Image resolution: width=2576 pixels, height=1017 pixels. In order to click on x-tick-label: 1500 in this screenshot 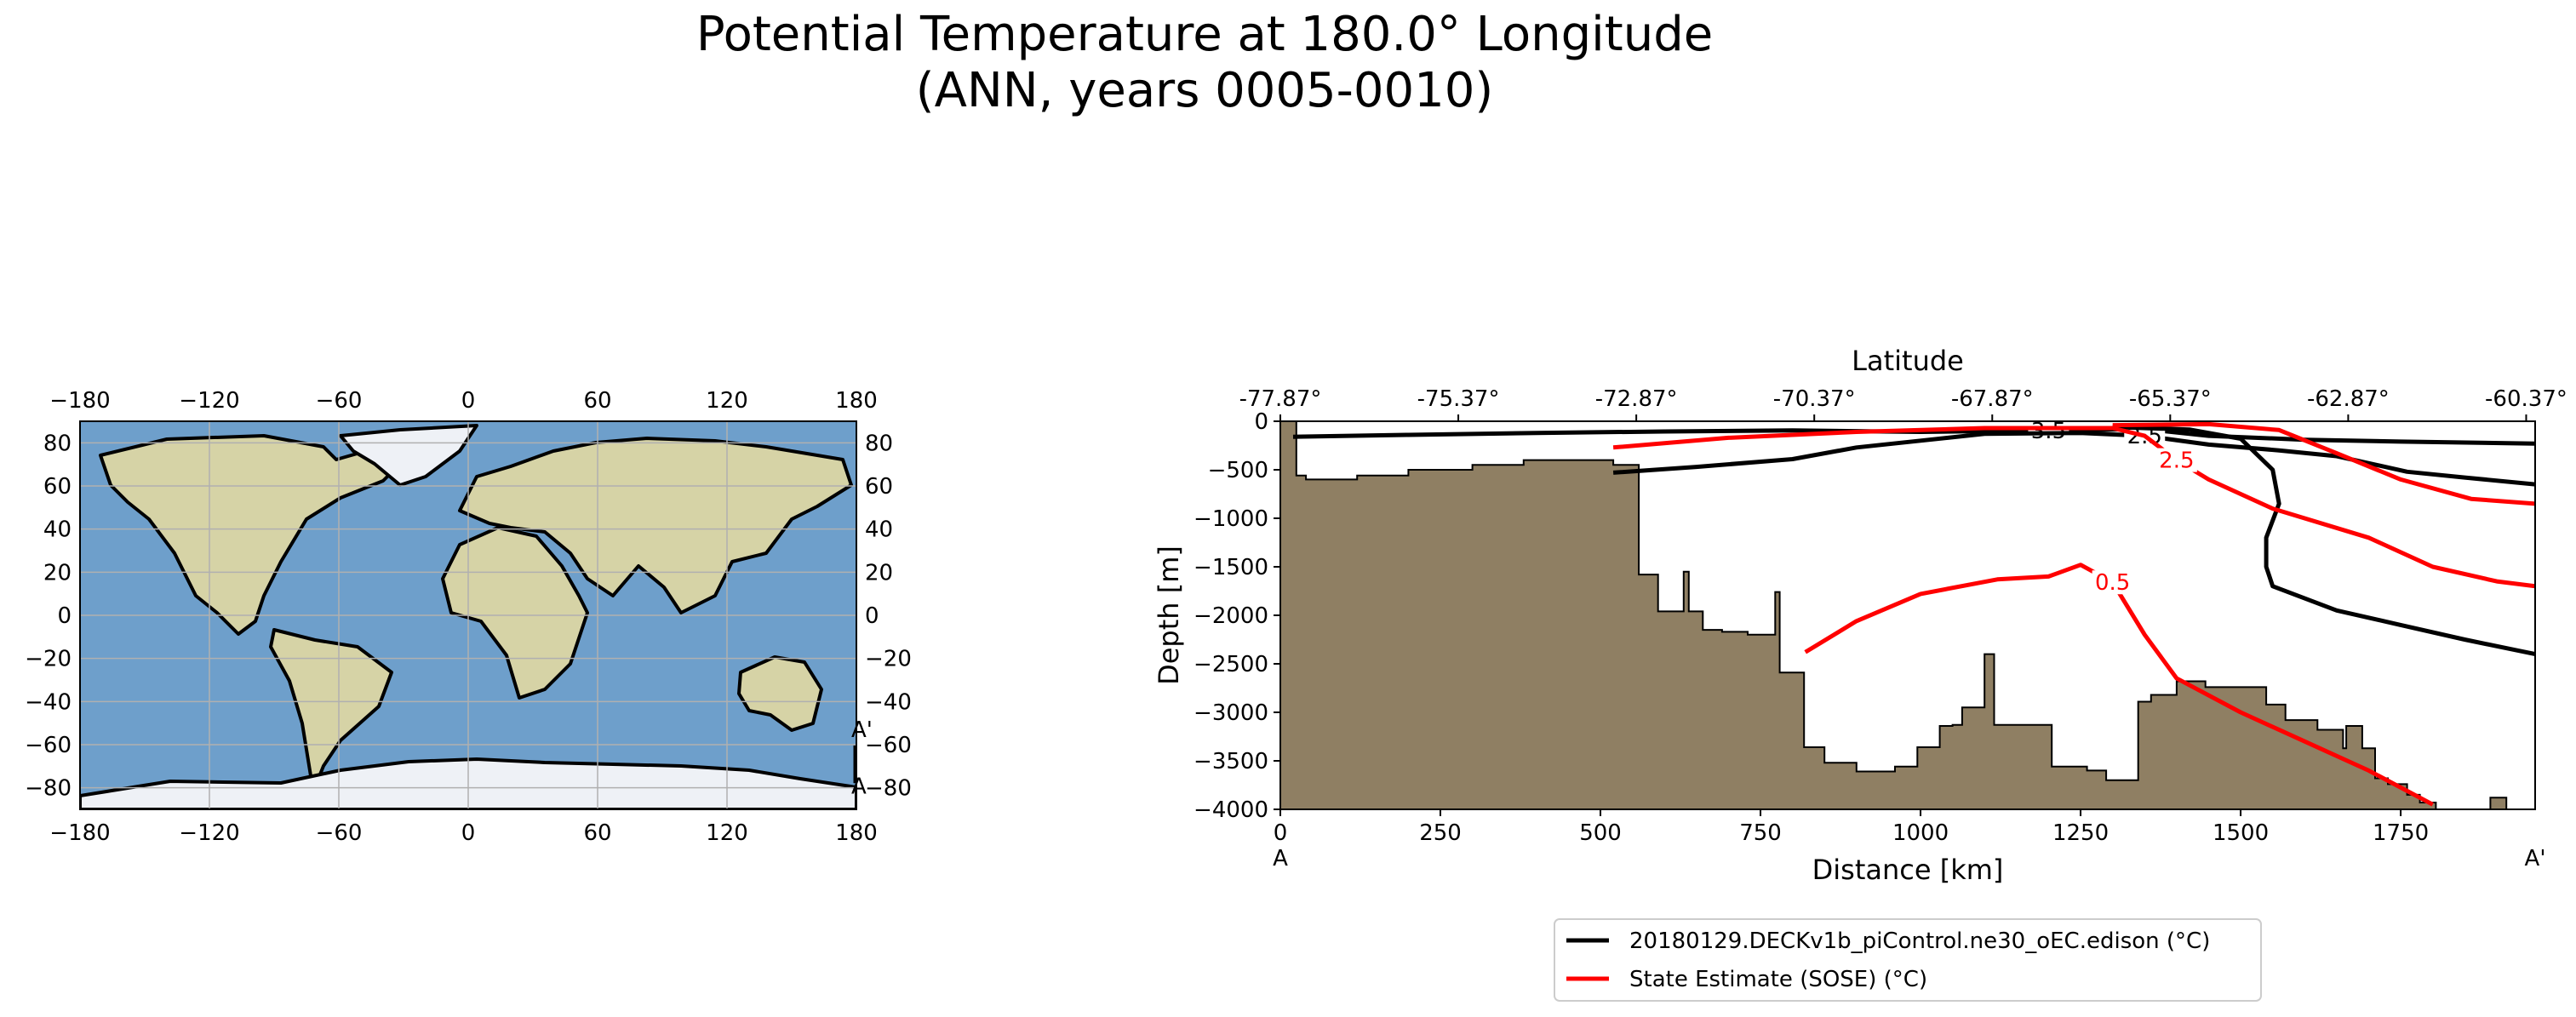, I will do `click(2241, 833)`.